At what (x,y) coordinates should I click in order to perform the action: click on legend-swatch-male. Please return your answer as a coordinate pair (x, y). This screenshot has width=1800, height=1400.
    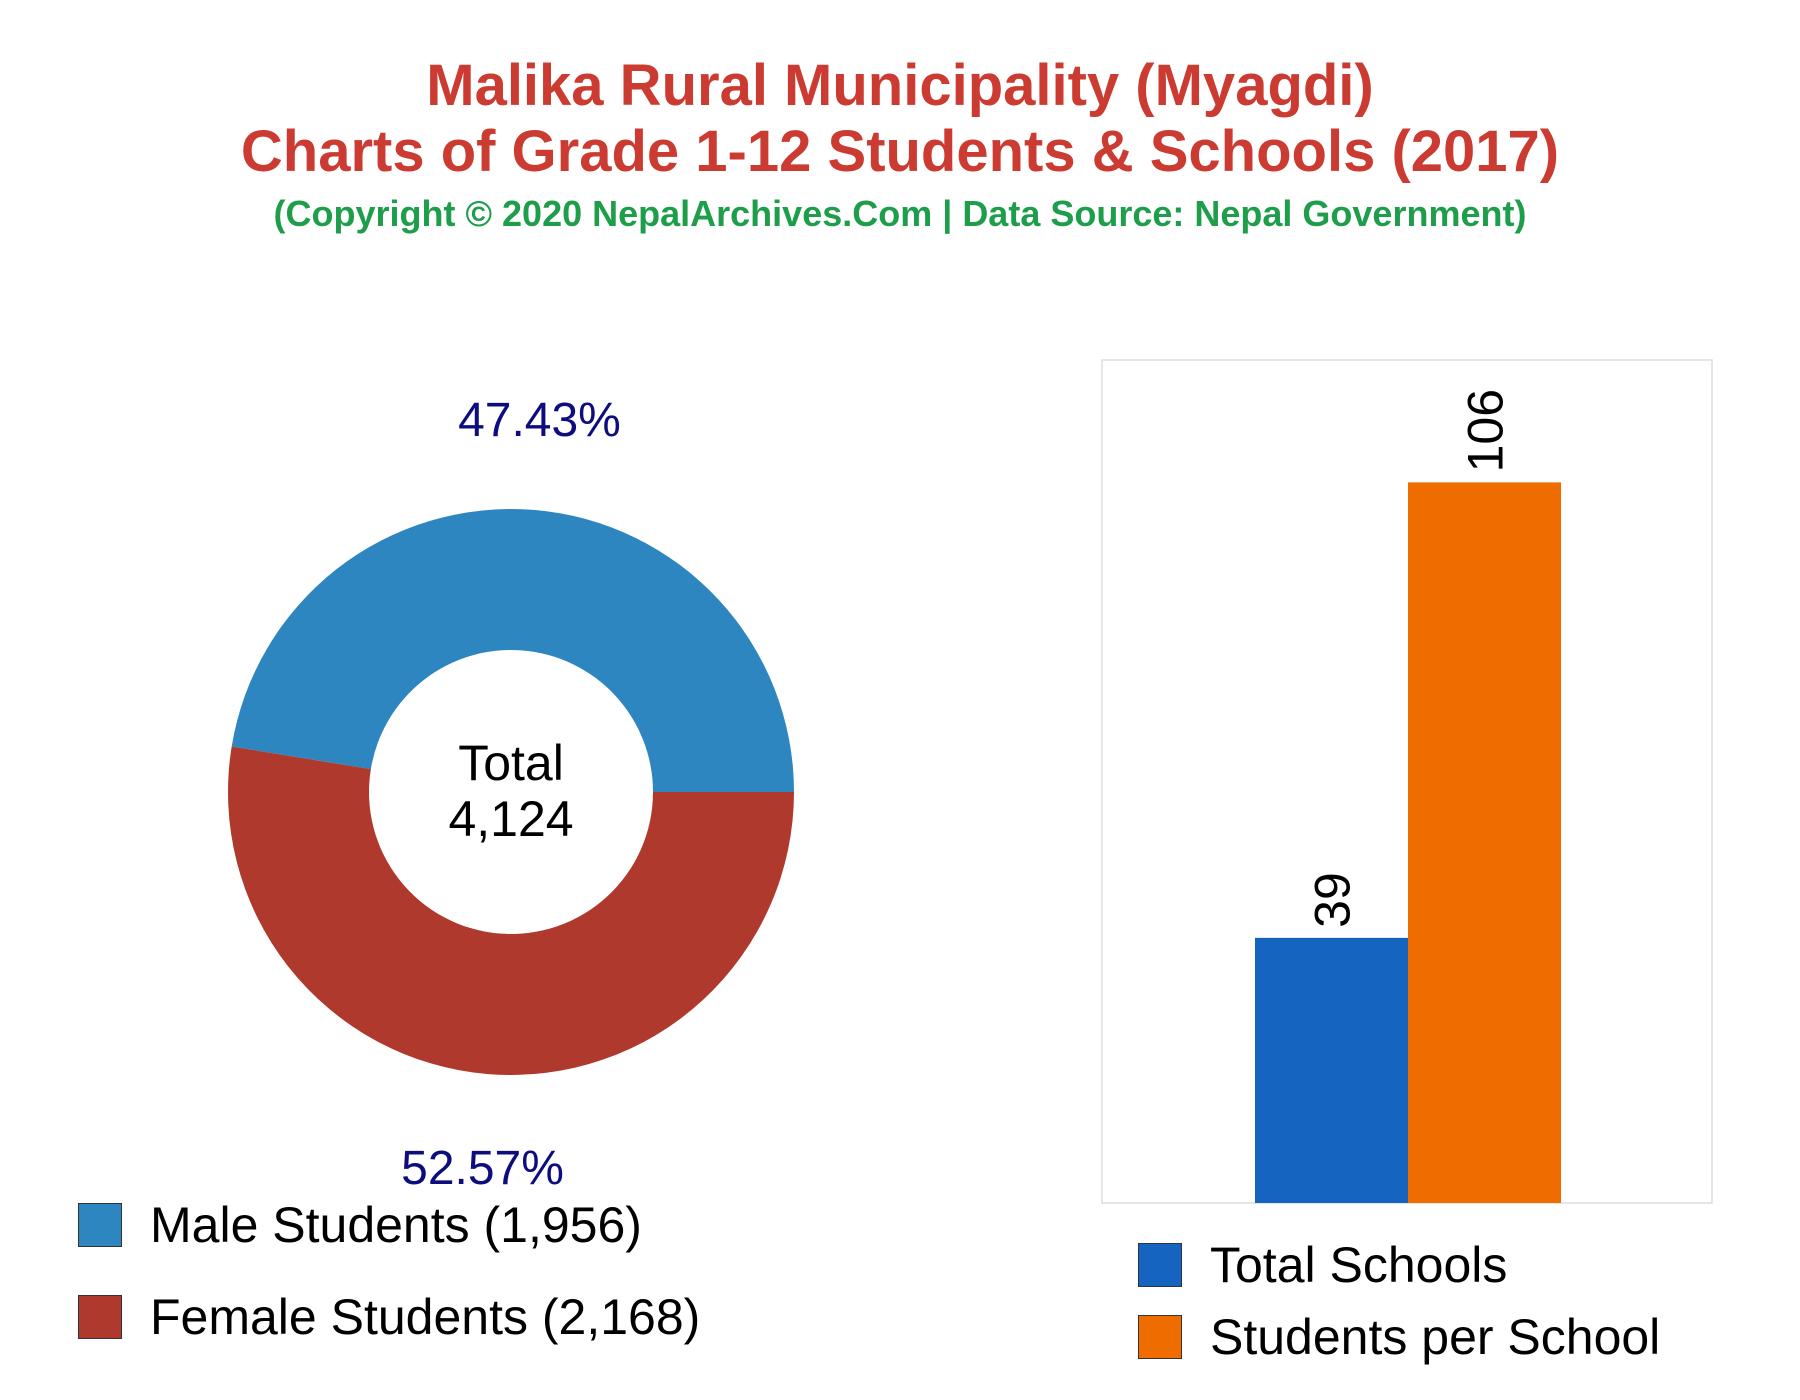
    Looking at the image, I should click on (100, 1225).